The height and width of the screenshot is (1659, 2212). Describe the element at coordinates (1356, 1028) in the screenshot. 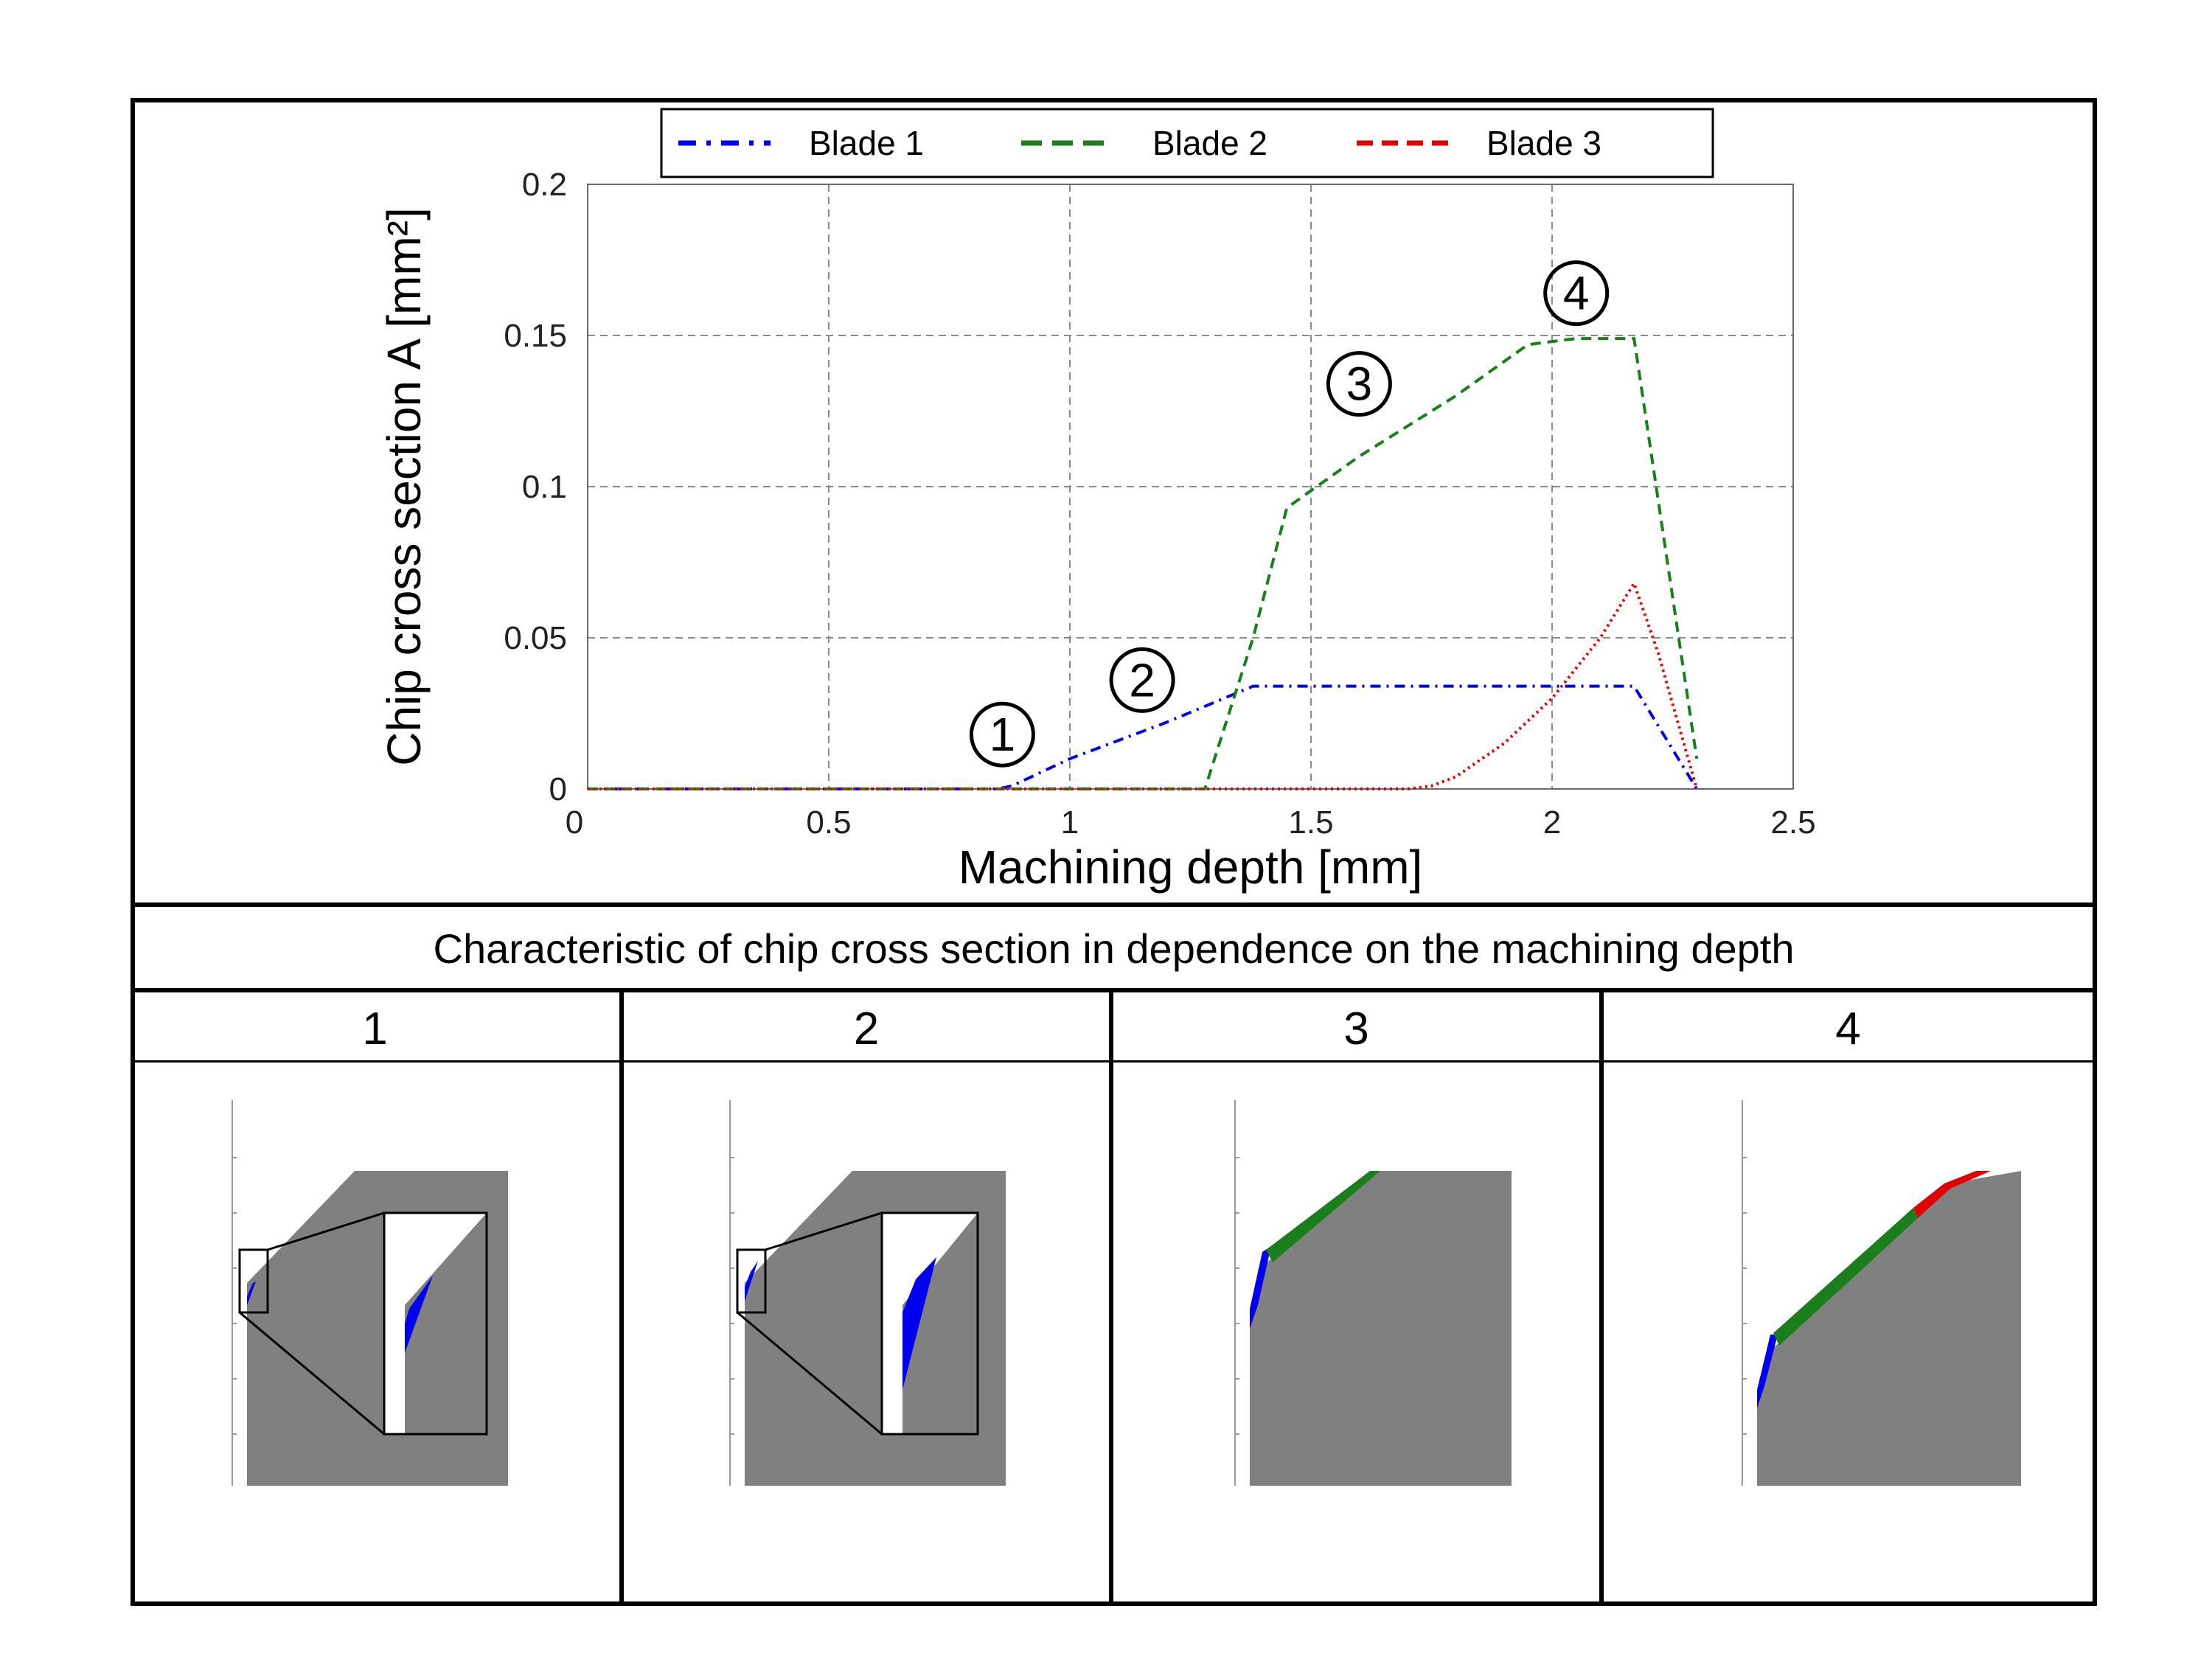

I see `panel-label: 3` at that location.